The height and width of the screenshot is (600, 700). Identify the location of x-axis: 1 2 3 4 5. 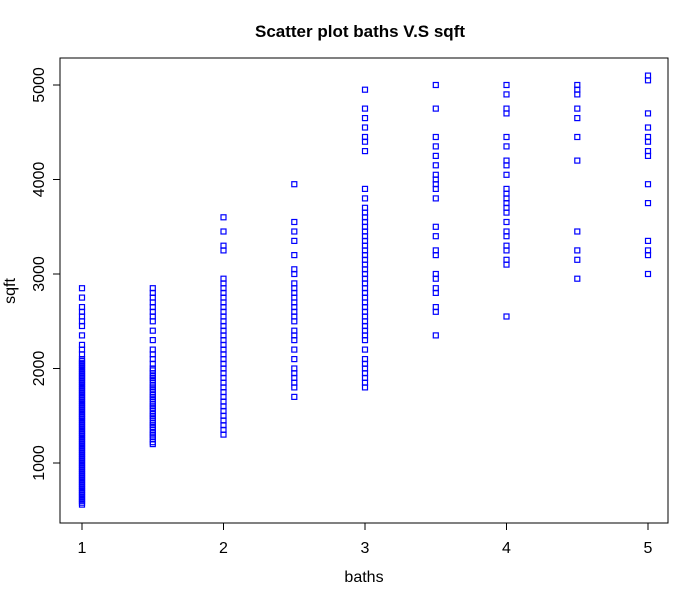
(365, 539).